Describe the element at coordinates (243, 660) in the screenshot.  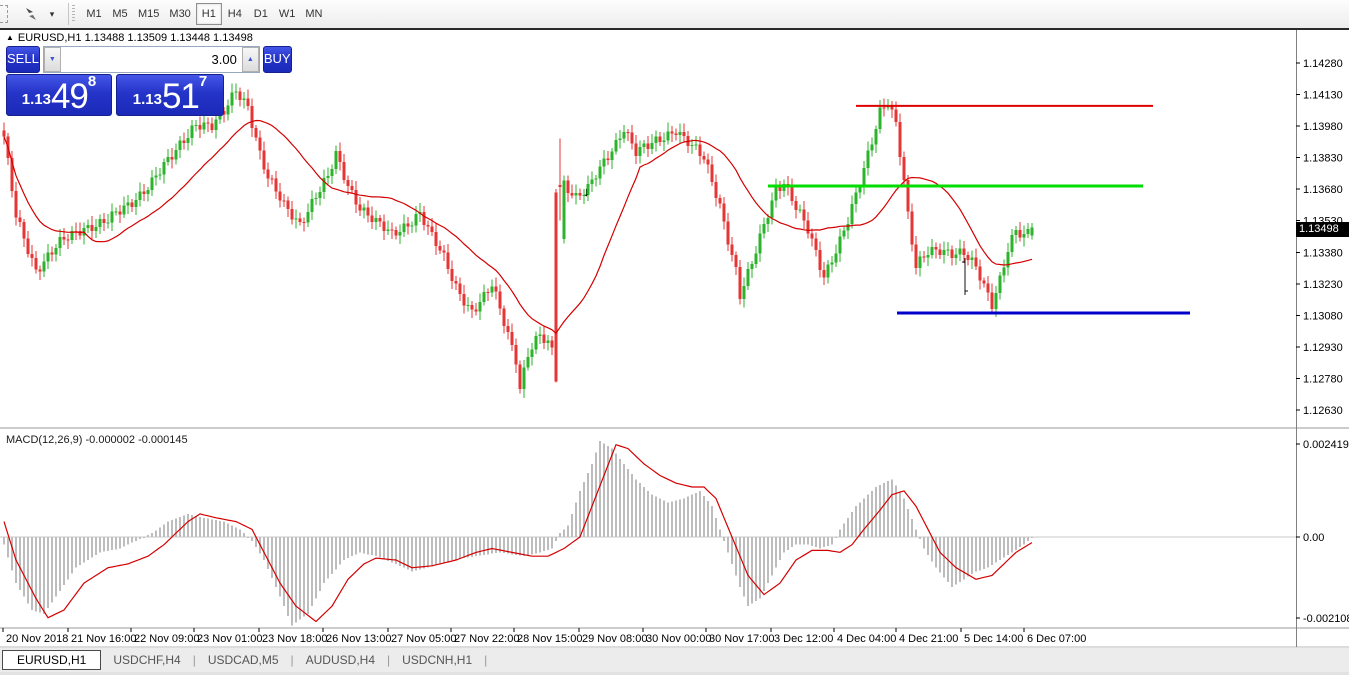
I see `tab-usdcad-m5: USDCAD,M5` at that location.